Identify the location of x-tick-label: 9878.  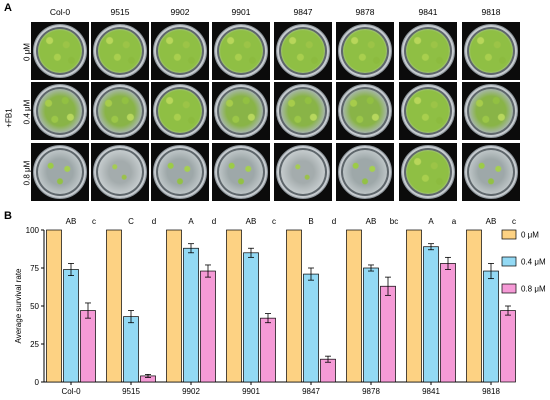
(371, 391).